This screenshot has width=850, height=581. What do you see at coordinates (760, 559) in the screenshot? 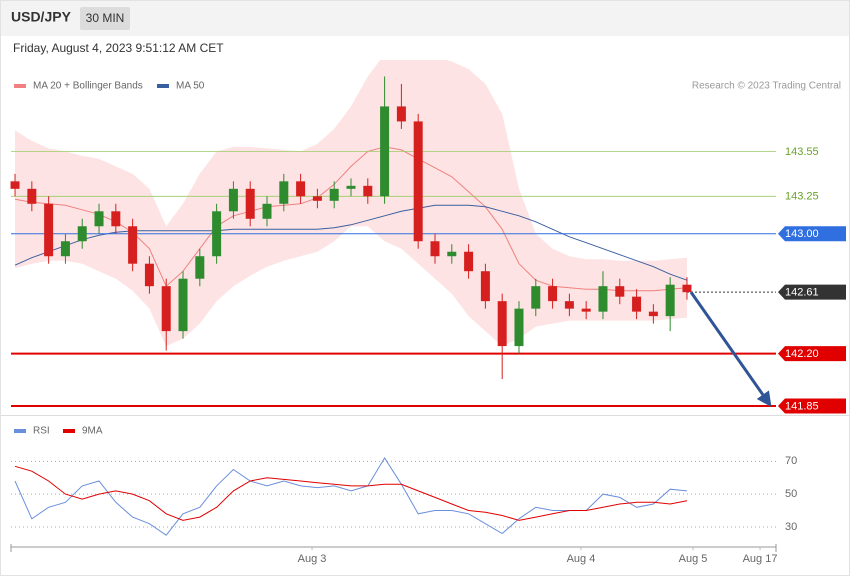
I see `x-tick-label: Aug 17` at bounding box center [760, 559].